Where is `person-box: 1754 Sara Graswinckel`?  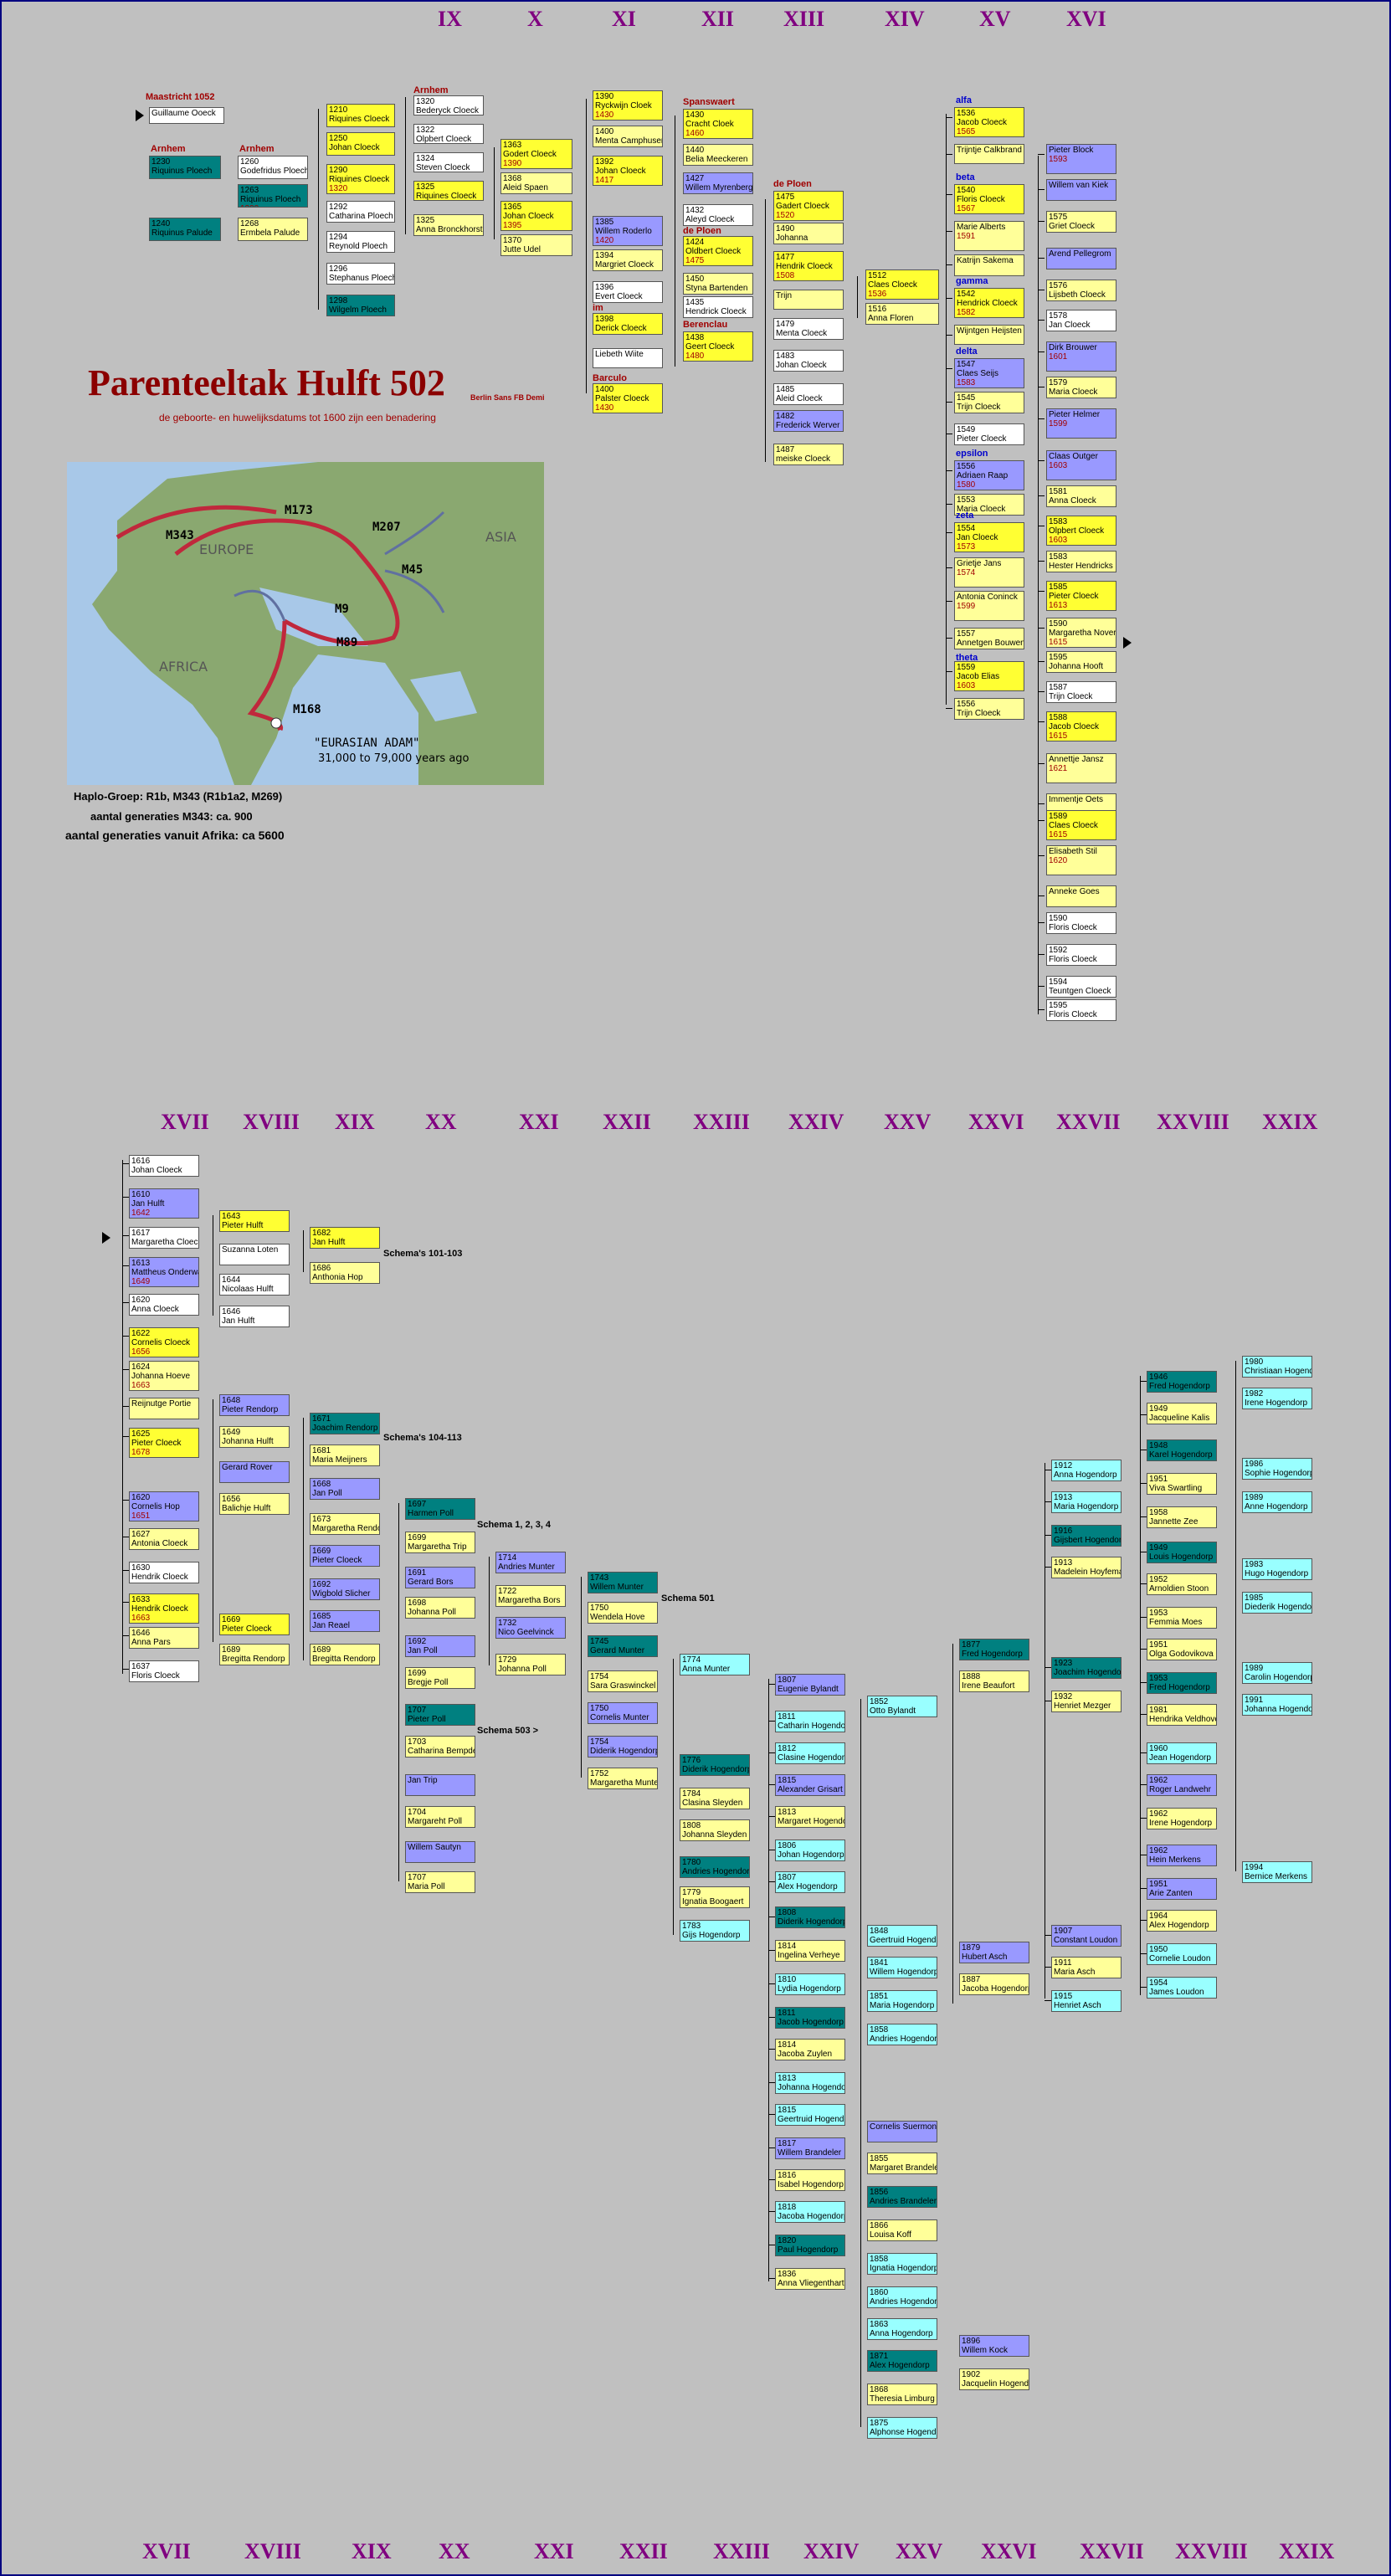
person-box: 1754 Sara Graswinckel is located at coordinates (623, 1681).